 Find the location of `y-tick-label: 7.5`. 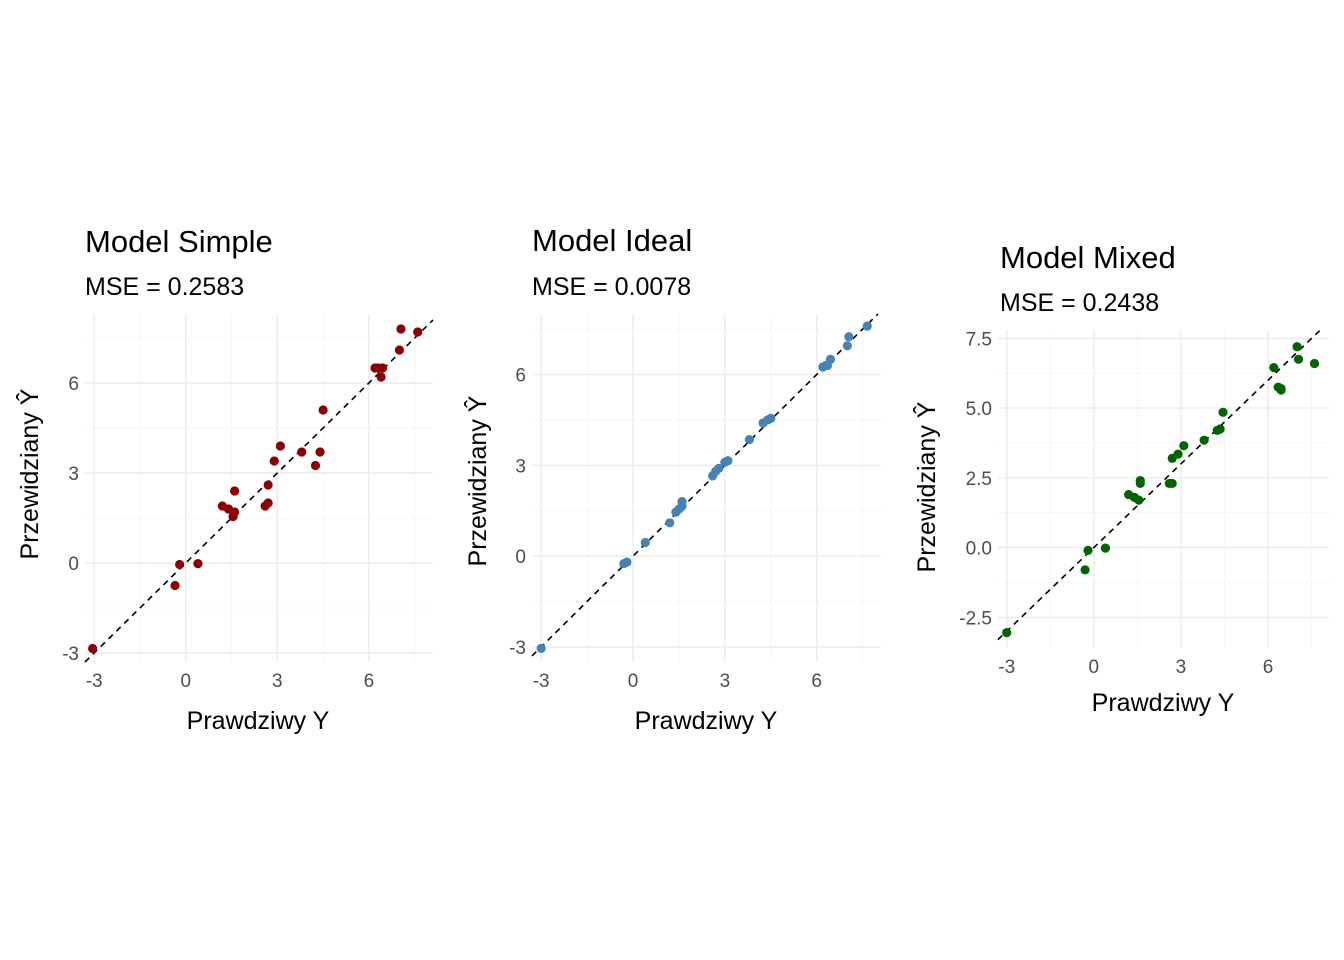

y-tick-label: 7.5 is located at coordinates (979, 339).